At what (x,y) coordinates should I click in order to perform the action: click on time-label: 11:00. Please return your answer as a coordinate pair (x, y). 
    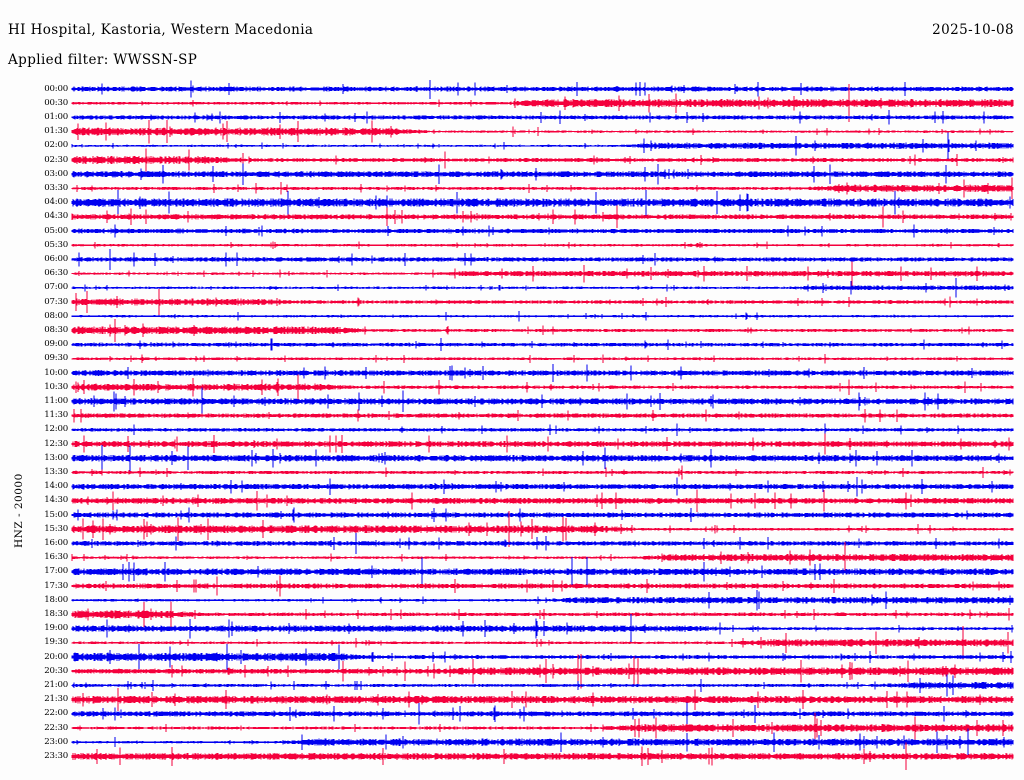
    Looking at the image, I should click on (56, 400).